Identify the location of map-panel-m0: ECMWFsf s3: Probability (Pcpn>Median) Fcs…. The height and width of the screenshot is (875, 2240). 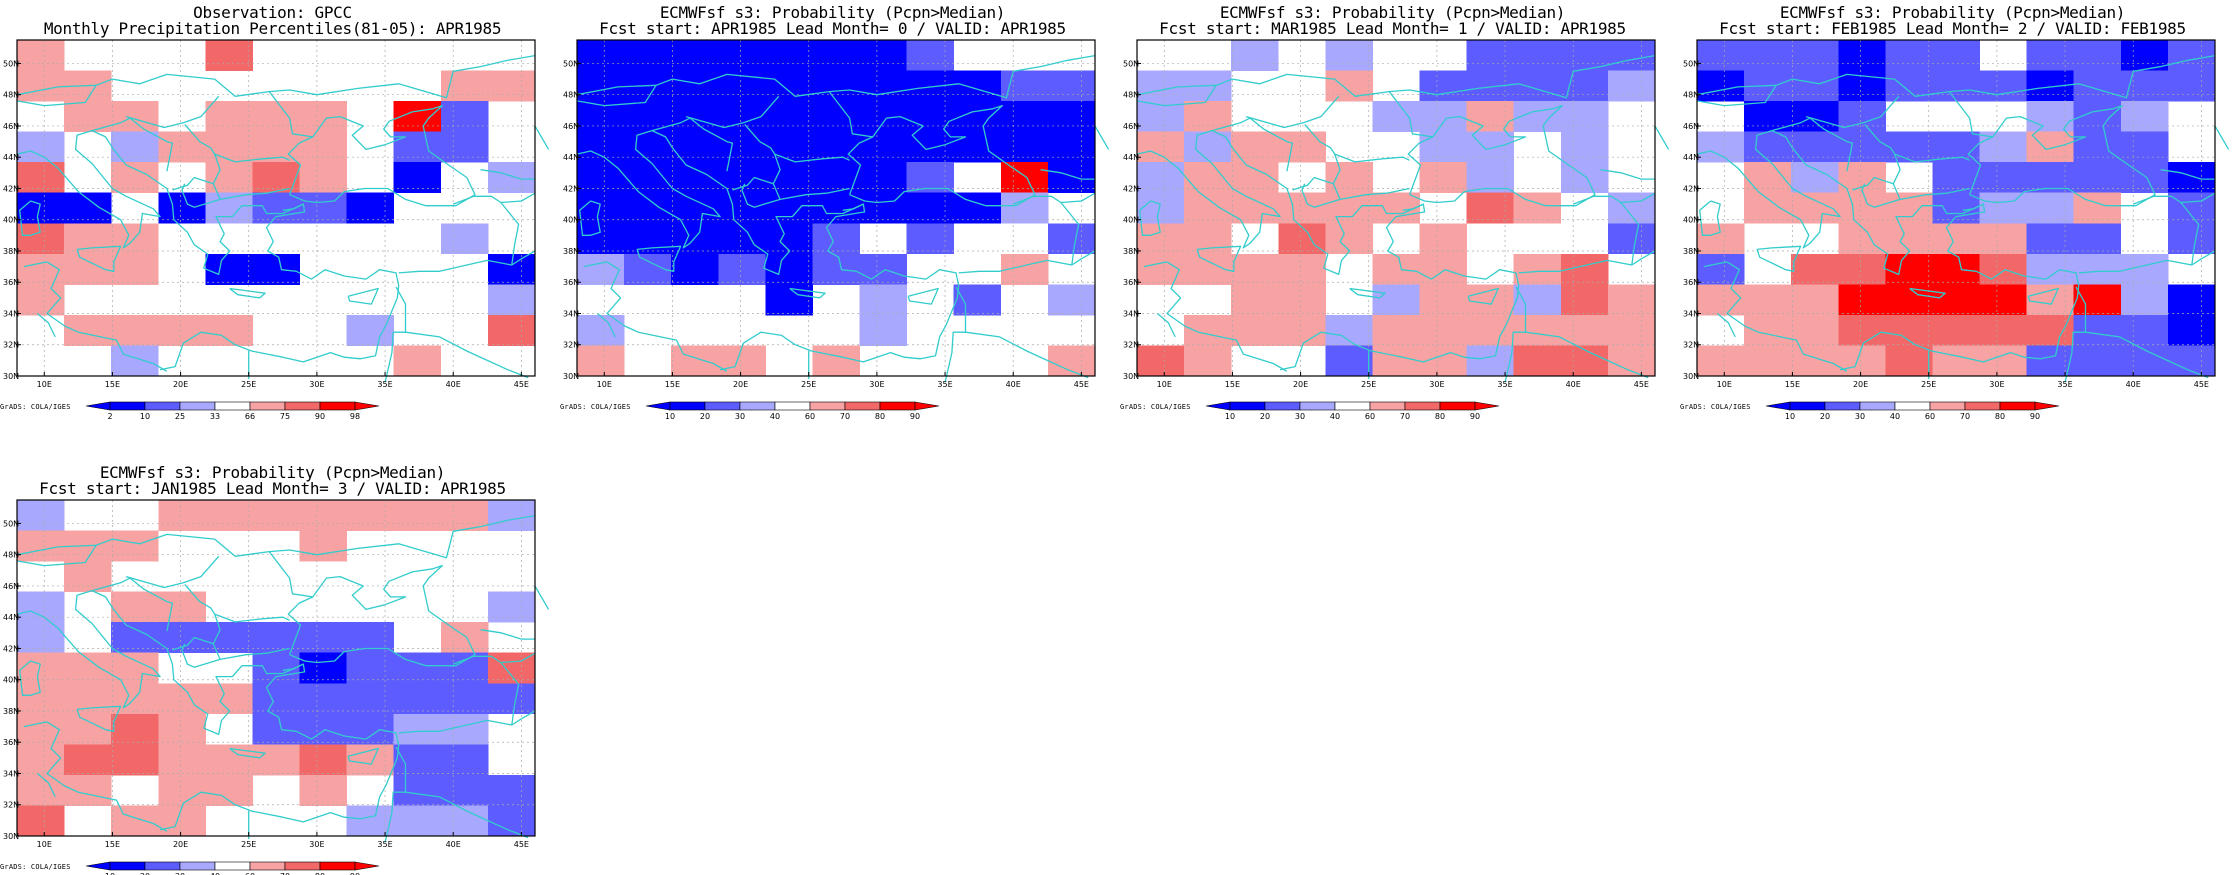
(835, 210).